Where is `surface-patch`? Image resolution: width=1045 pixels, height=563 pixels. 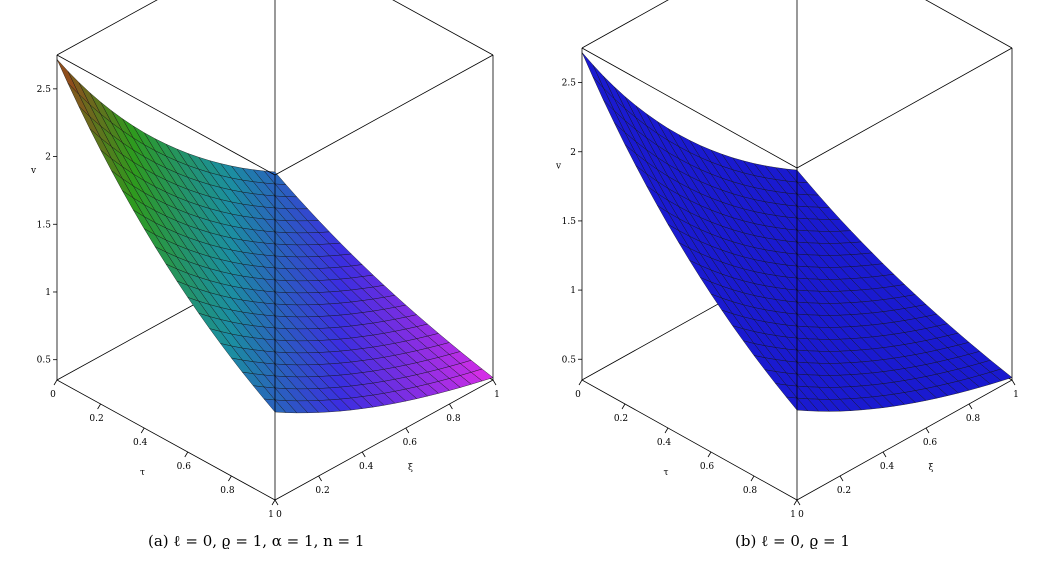
surface-patch is located at coordinates (67, 77).